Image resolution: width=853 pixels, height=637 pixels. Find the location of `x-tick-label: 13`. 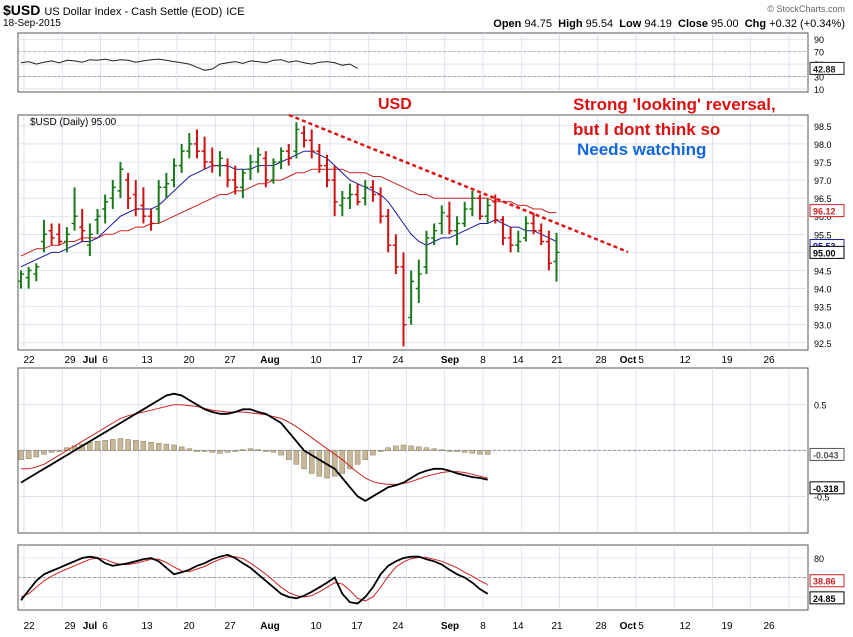

x-tick-label: 13 is located at coordinates (147, 626).